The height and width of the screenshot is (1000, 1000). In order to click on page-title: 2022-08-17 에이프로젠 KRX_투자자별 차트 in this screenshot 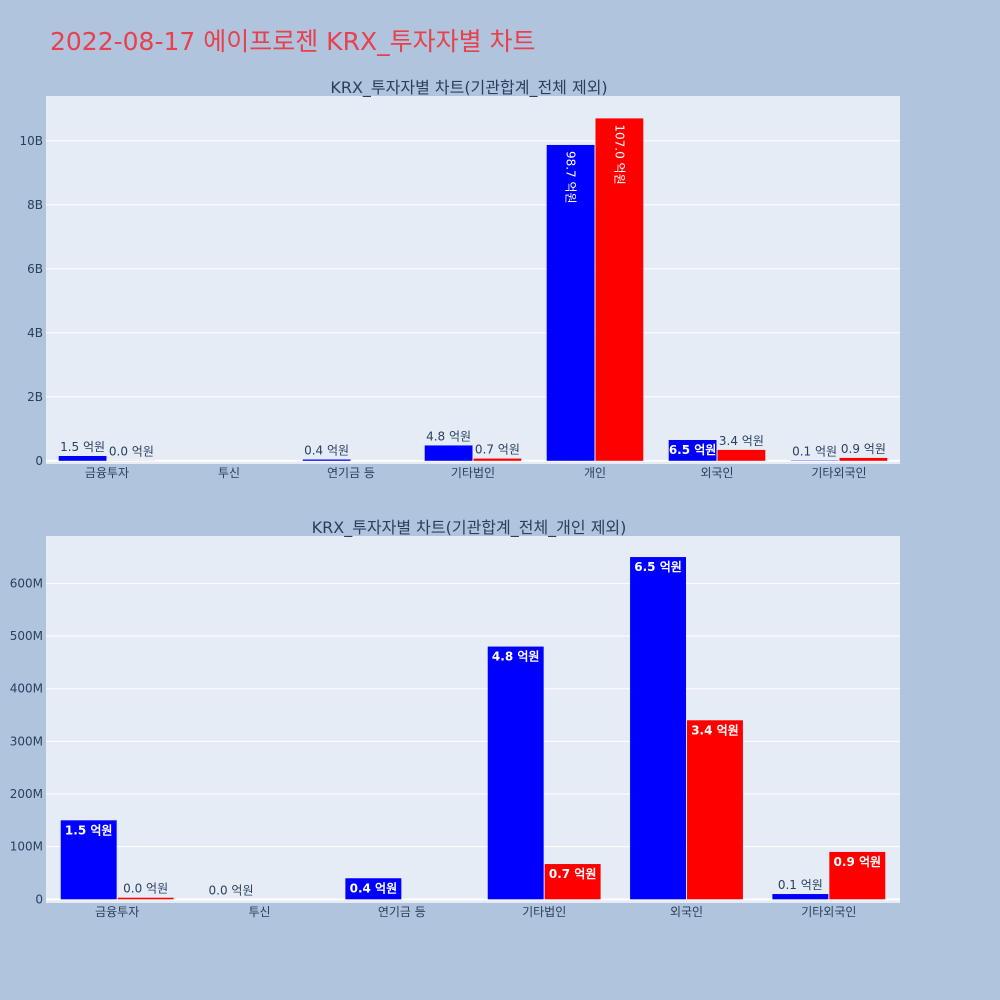, I will do `click(293, 41)`.